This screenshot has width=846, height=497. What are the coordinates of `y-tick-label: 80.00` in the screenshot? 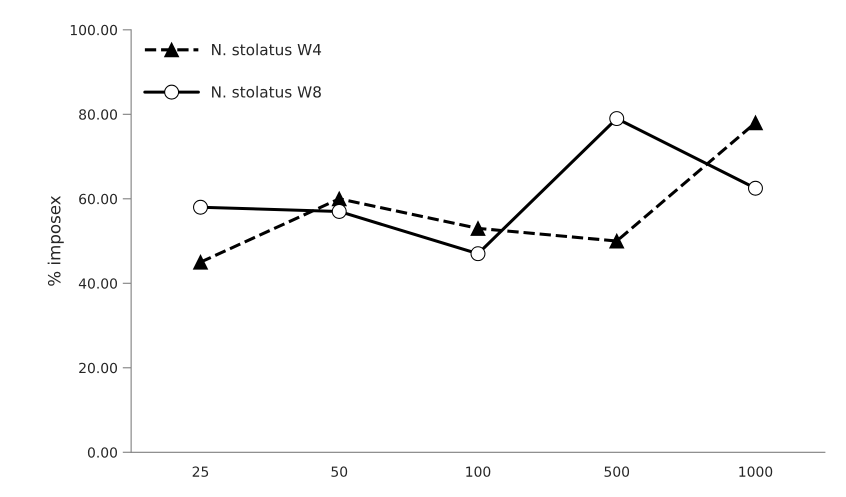 It's located at (98, 114).